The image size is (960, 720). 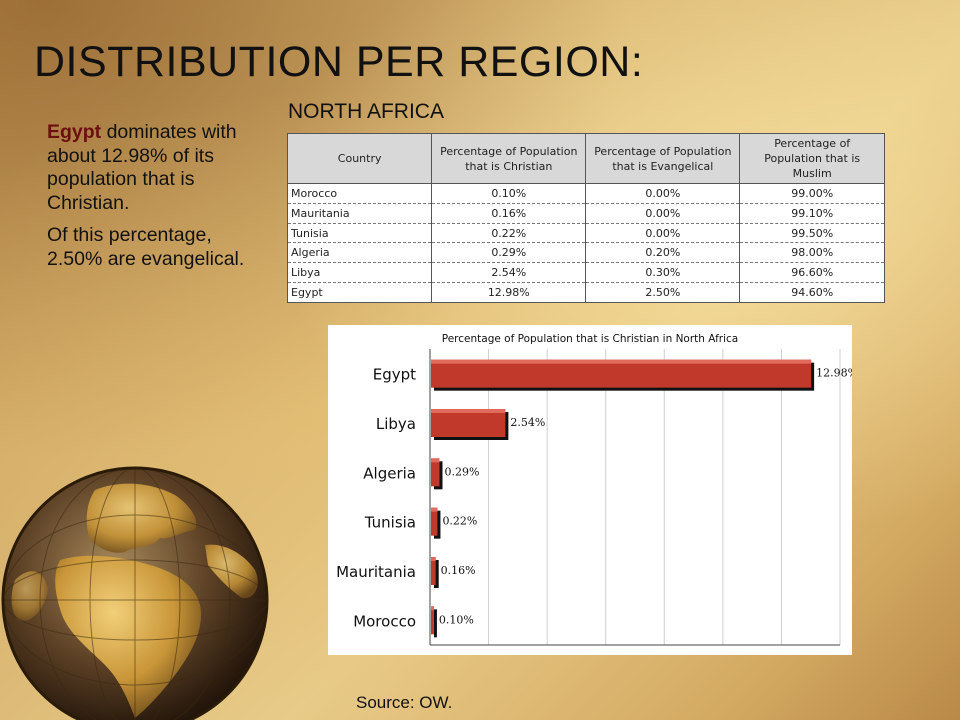 I want to click on table-cell-christian: 0.16%, so click(x=509, y=213).